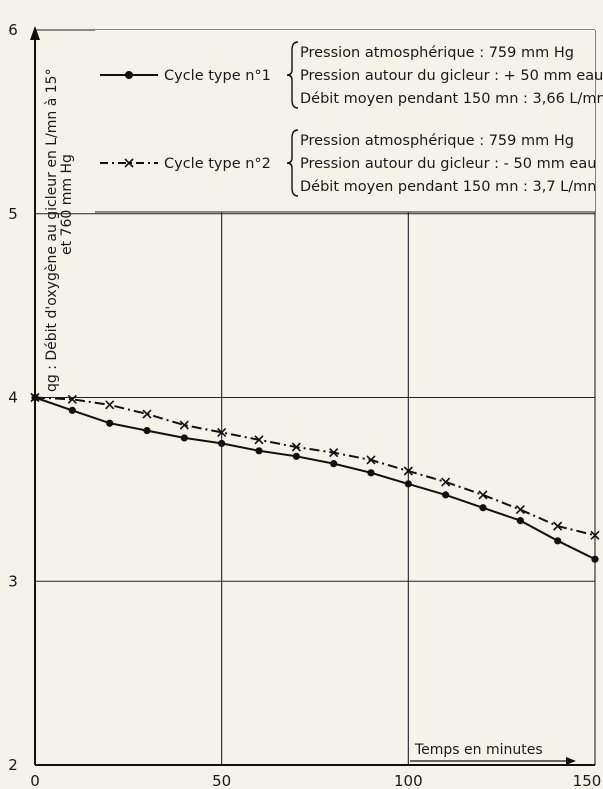 Image resolution: width=603 pixels, height=789 pixels. What do you see at coordinates (13, 30) in the screenshot?
I see `y-tick-label: 6` at bounding box center [13, 30].